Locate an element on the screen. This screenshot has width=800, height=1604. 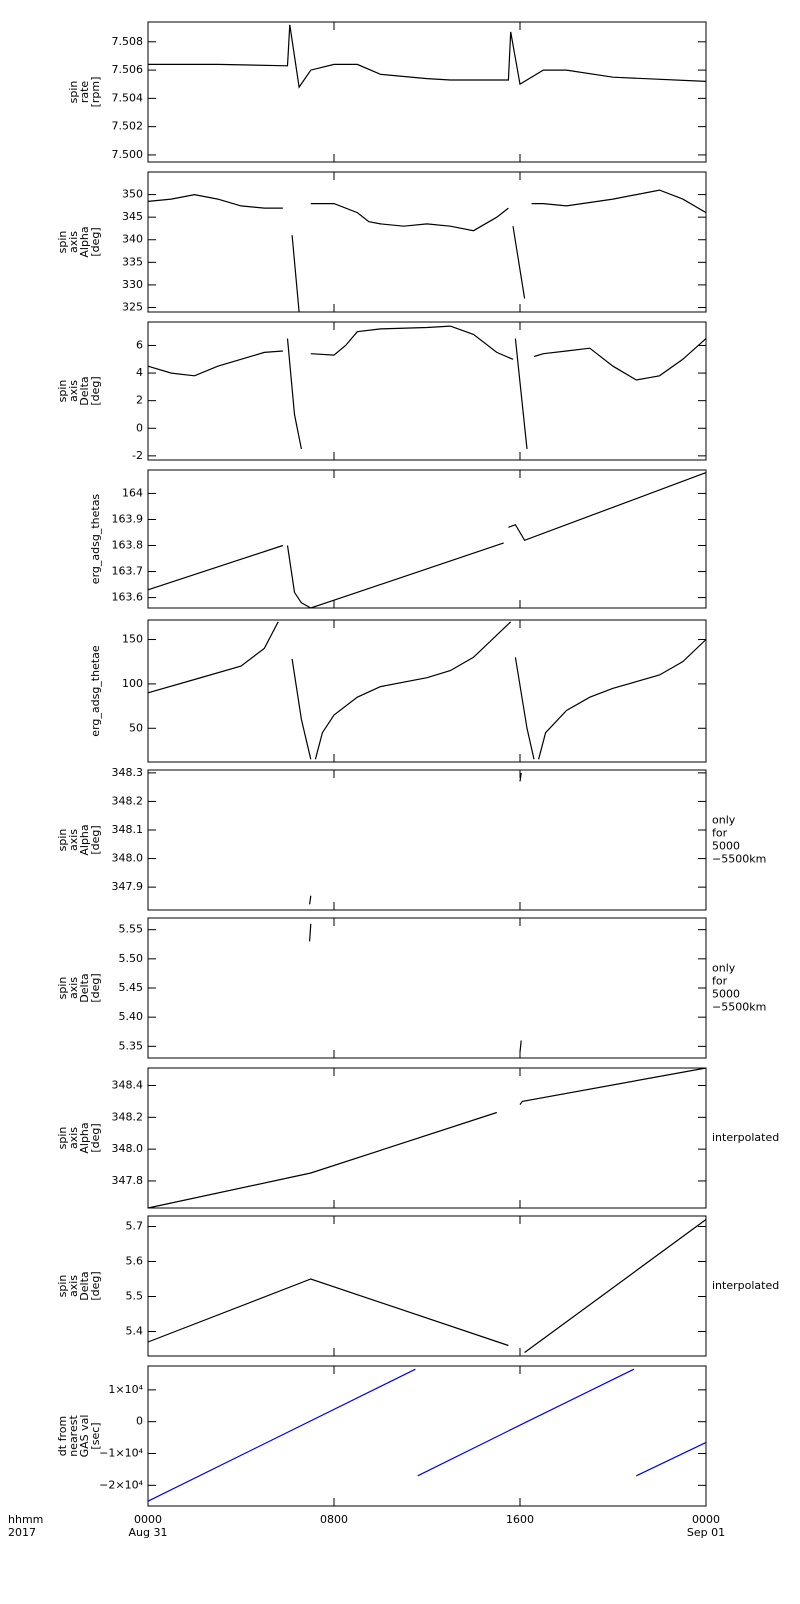
y-tick-label: 340 is located at coordinates (132, 239).